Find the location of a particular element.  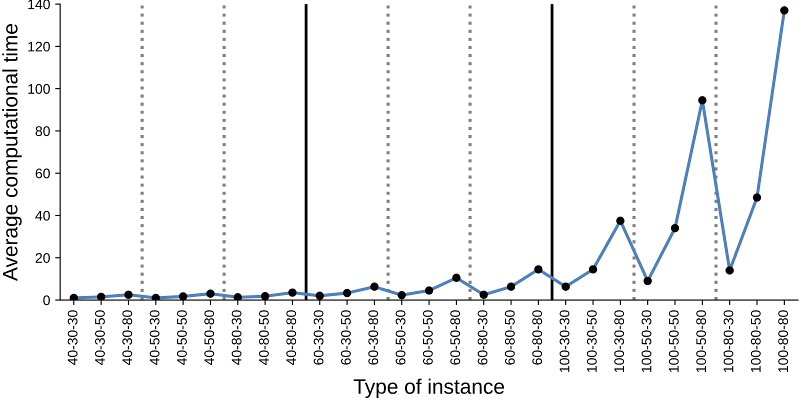

y-tick-label: 80 is located at coordinates (43, 131).